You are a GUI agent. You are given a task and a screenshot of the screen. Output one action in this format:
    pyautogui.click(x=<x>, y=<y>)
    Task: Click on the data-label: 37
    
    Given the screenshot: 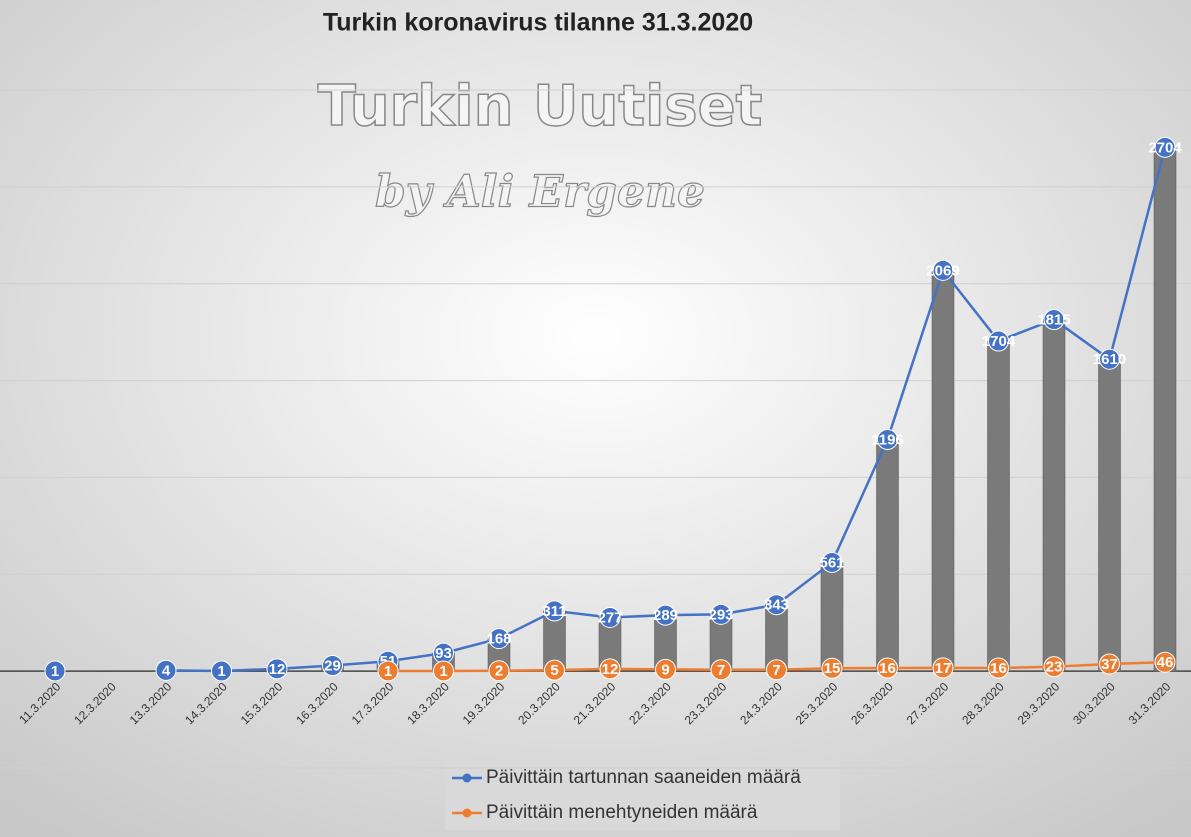 What is the action you would take?
    pyautogui.click(x=1109, y=664)
    